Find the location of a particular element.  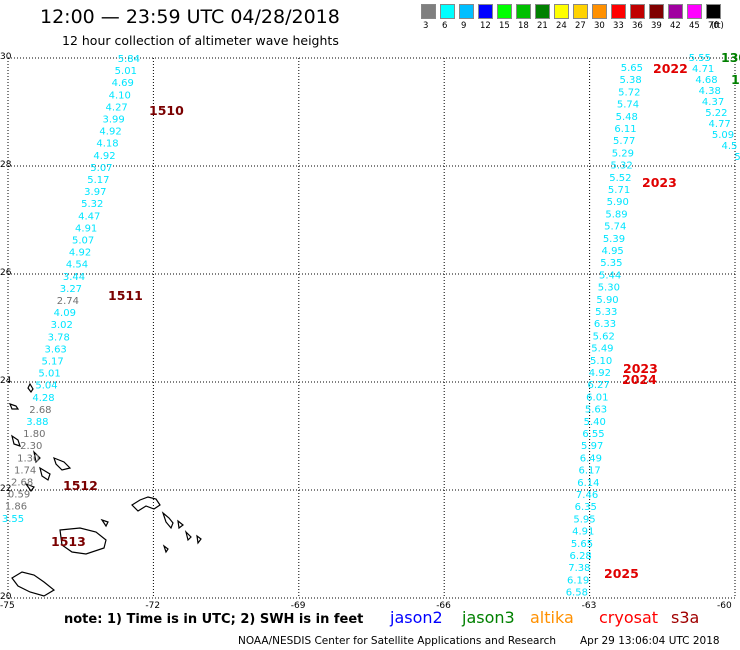

wave-height-value: 5.74 is located at coordinates (615, 227).